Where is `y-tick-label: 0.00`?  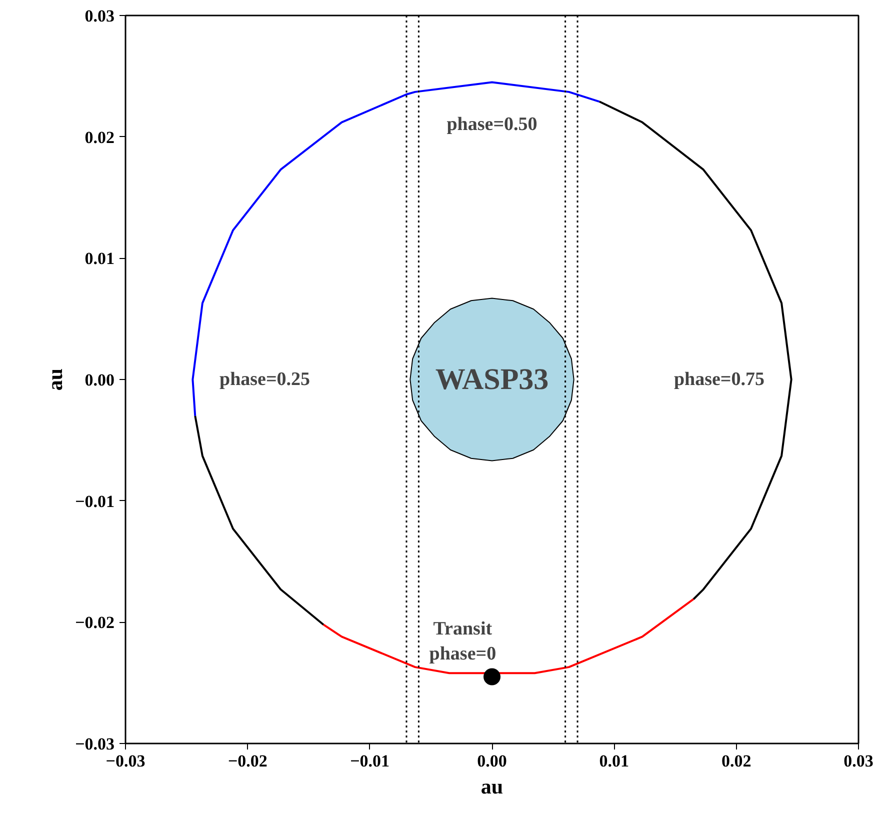
y-tick-label: 0.00 is located at coordinates (99, 380).